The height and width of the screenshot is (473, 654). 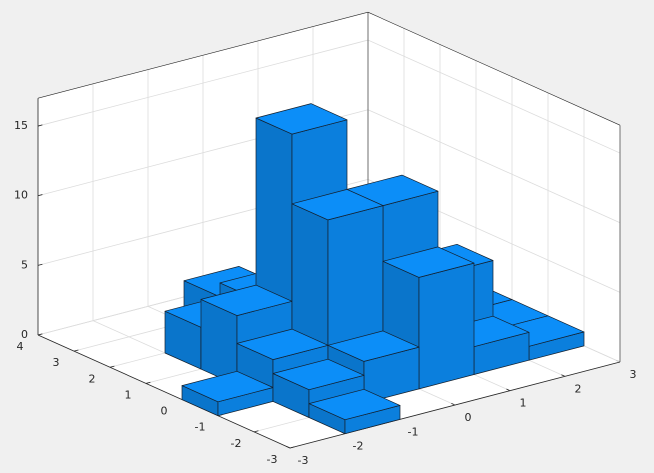 I want to click on y-tick-label: 1, so click(x=128, y=394).